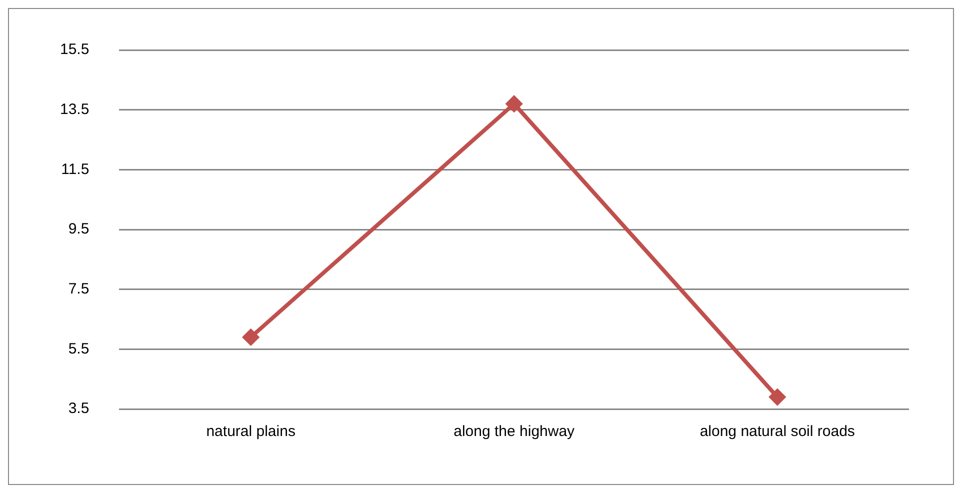 The width and height of the screenshot is (964, 495). I want to click on y-tick-label: 5.5, so click(79, 349).